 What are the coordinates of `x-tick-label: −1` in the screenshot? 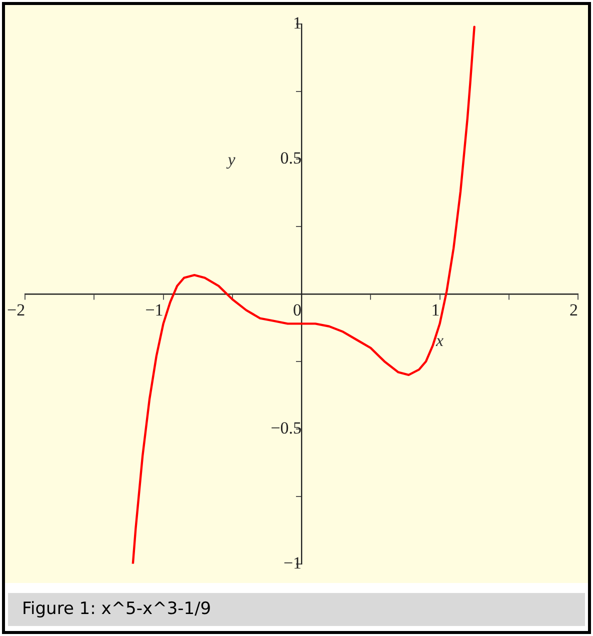 It's located at (154, 310).